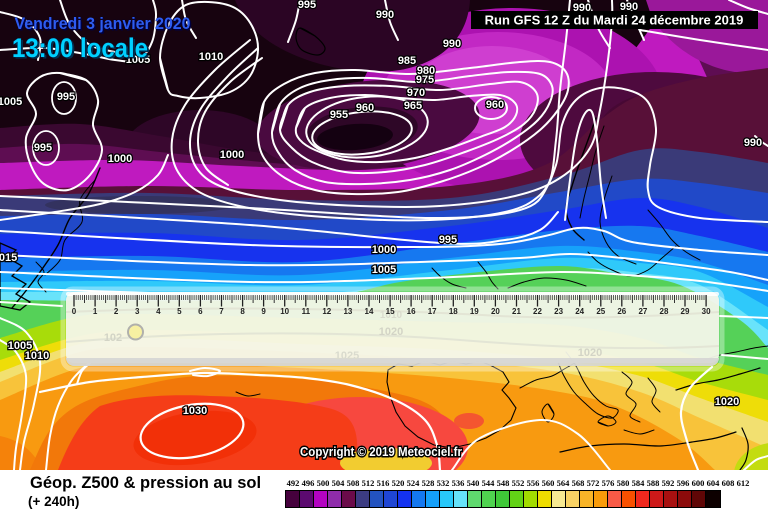 The image size is (768, 512). What do you see at coordinates (474, 311) in the screenshot?
I see `svg-text: 19` at bounding box center [474, 311].